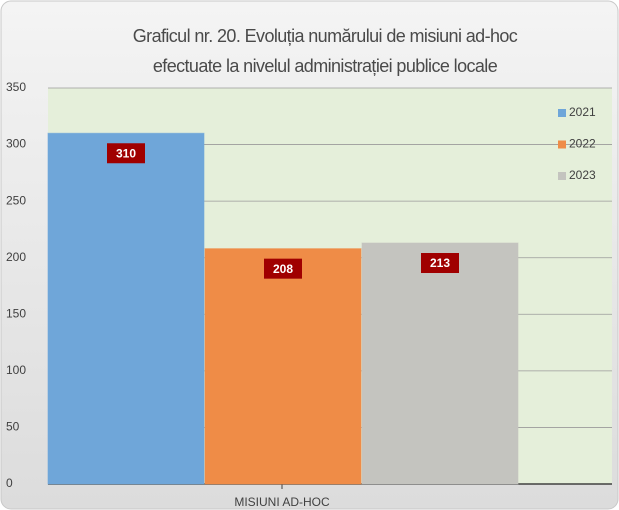  What do you see at coordinates (13, 427) in the screenshot?
I see `y-tick-label: 50` at bounding box center [13, 427].